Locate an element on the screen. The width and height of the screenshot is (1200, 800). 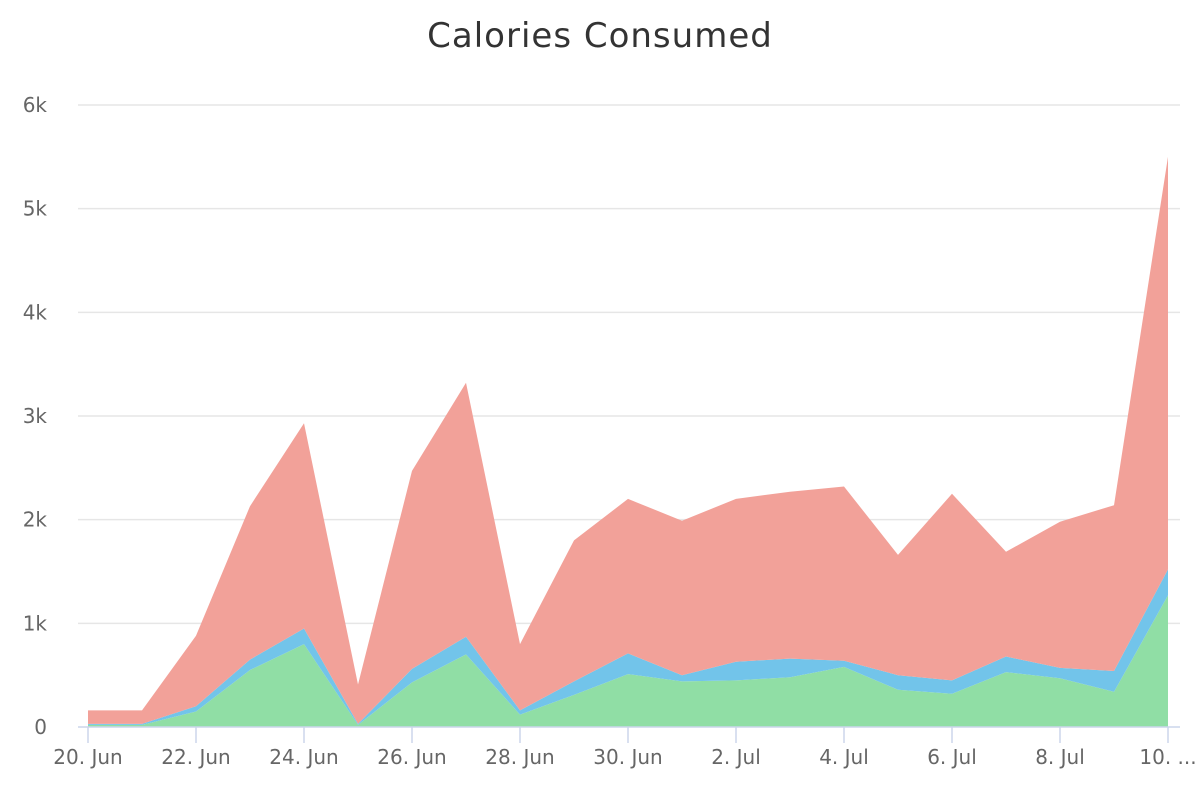
x-tick-label: 26. Jun is located at coordinates (411, 757).